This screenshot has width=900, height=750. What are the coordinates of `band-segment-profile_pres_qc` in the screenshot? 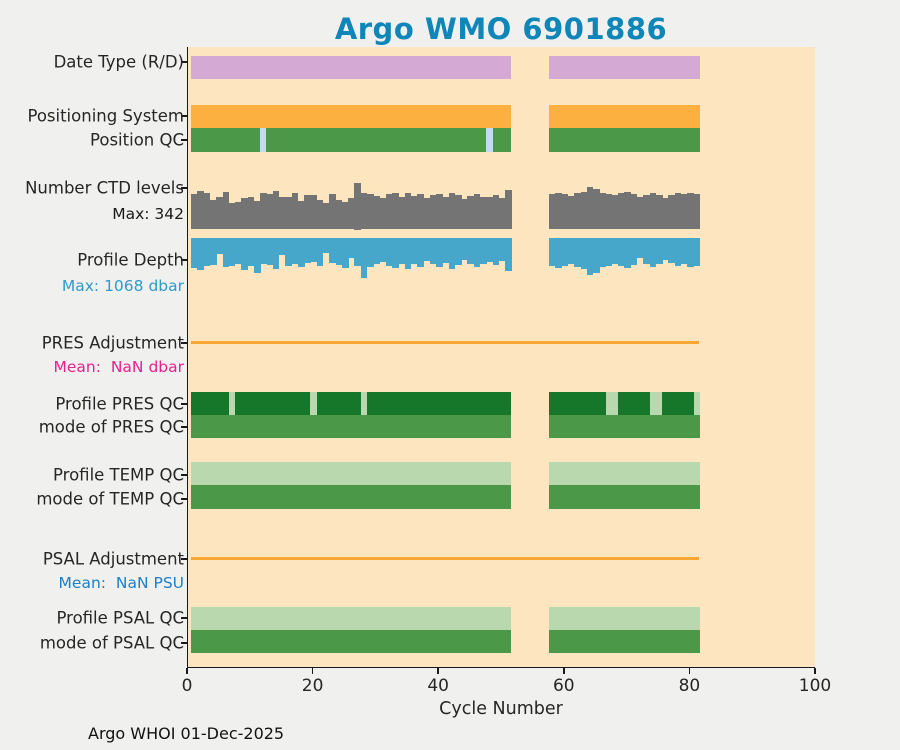 It's located at (624, 403).